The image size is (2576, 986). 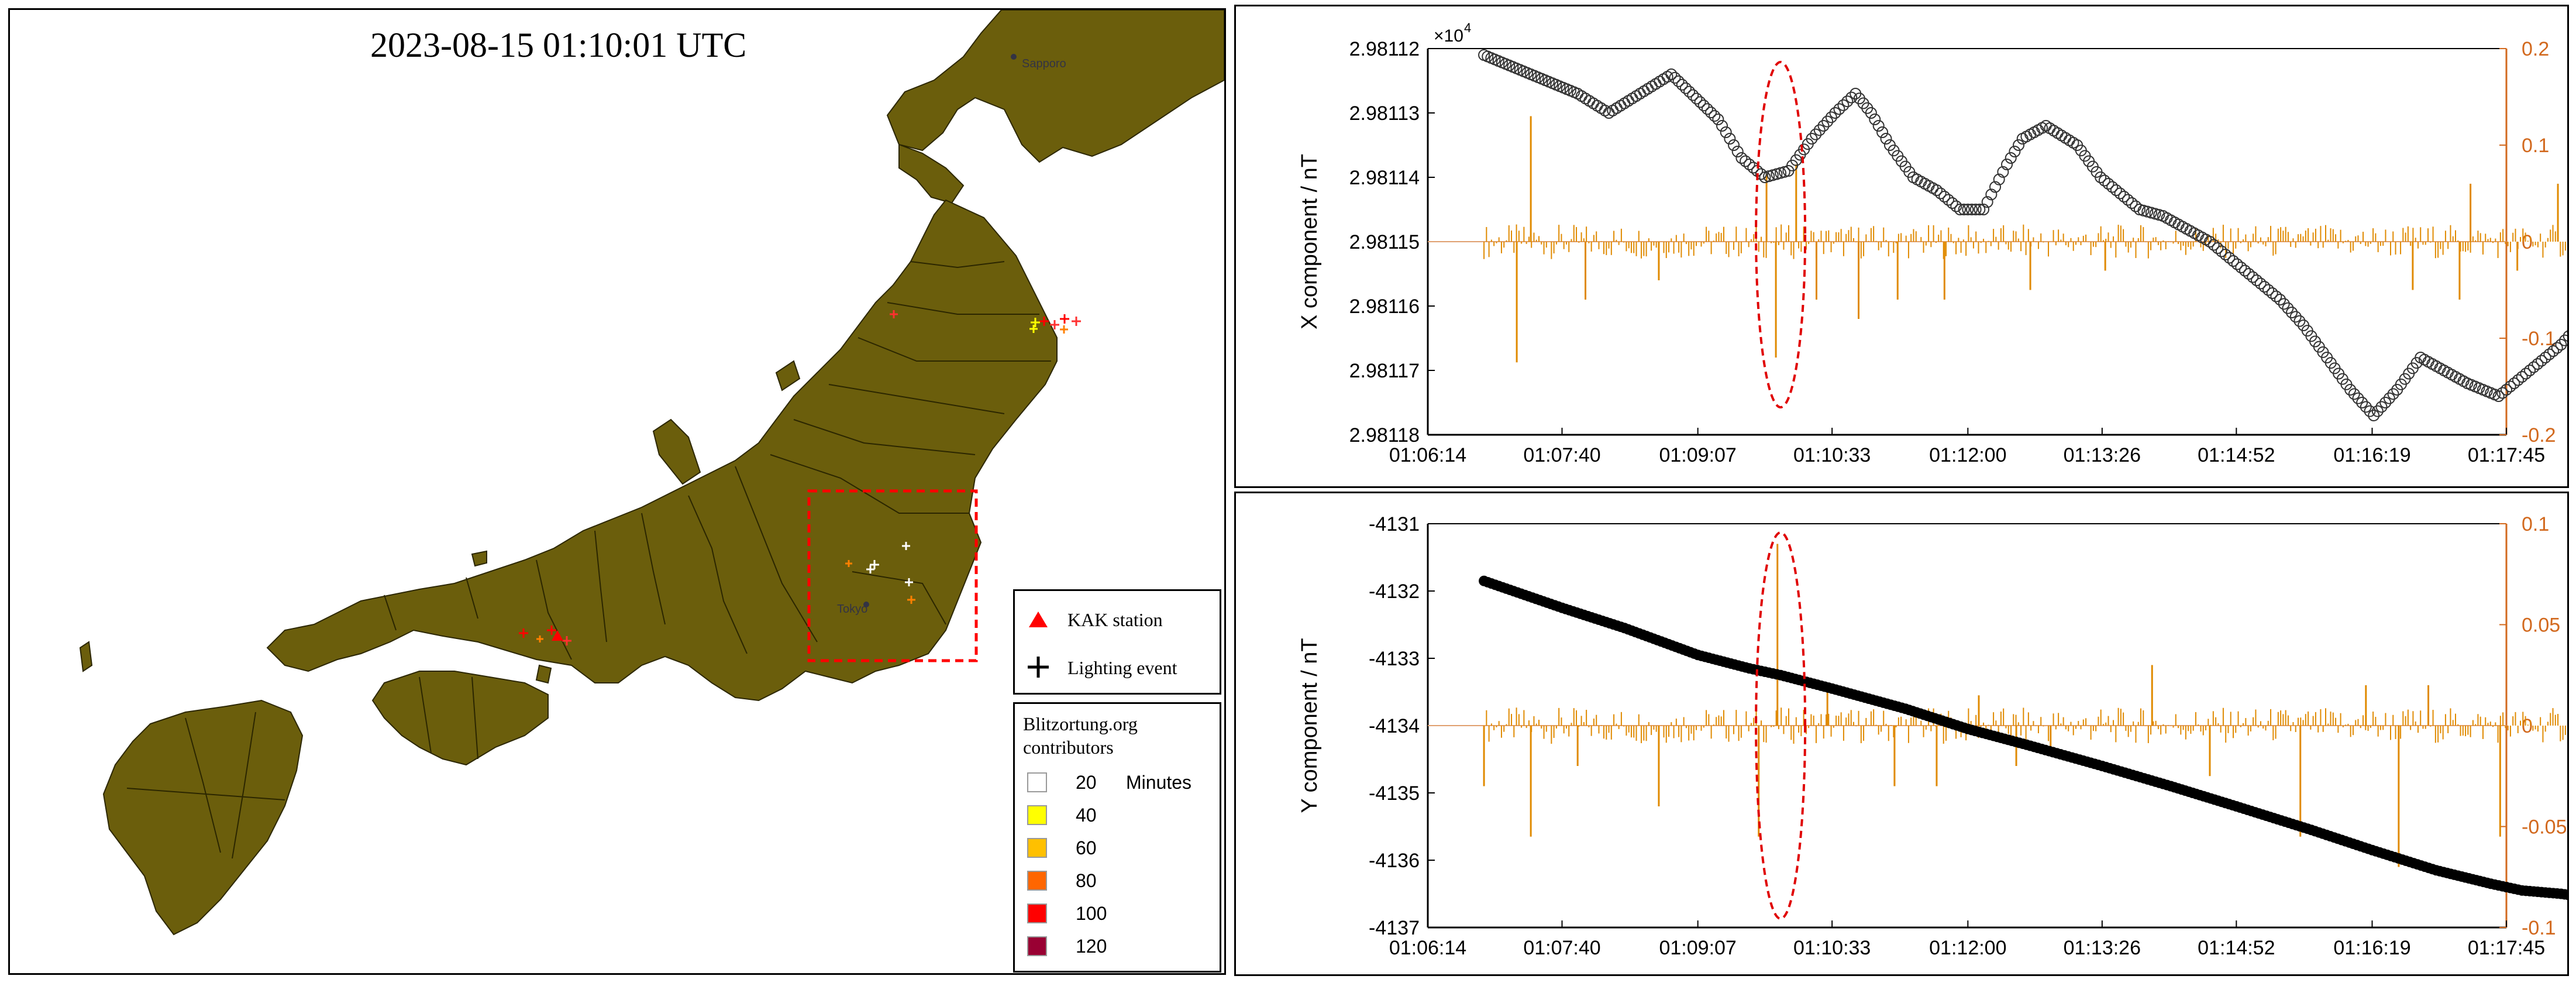 What do you see at coordinates (2527, 242) in the screenshot?
I see `y2-tick-label: 0` at bounding box center [2527, 242].